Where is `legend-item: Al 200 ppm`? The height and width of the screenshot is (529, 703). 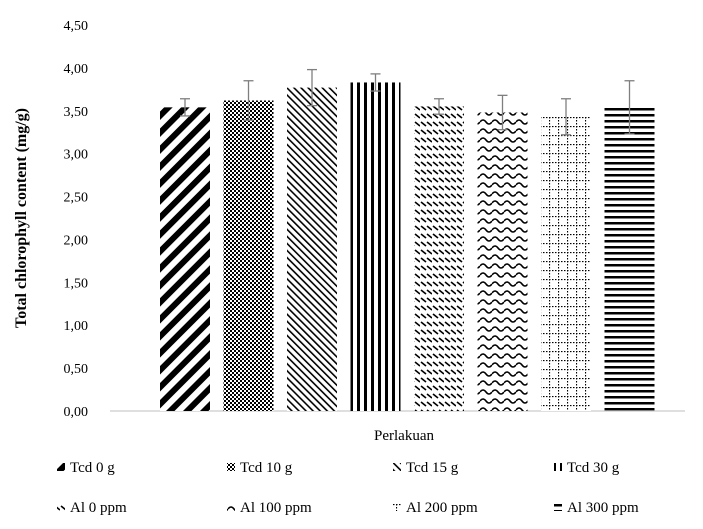
legend-item: Al 200 ppm is located at coordinates (435, 508).